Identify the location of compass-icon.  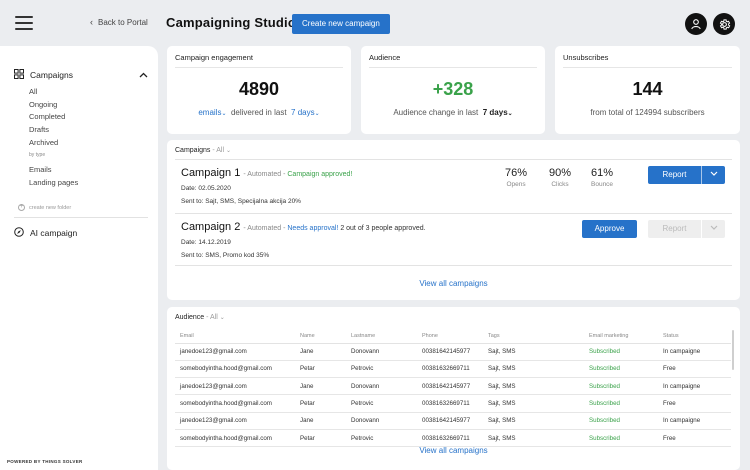
(19, 233).